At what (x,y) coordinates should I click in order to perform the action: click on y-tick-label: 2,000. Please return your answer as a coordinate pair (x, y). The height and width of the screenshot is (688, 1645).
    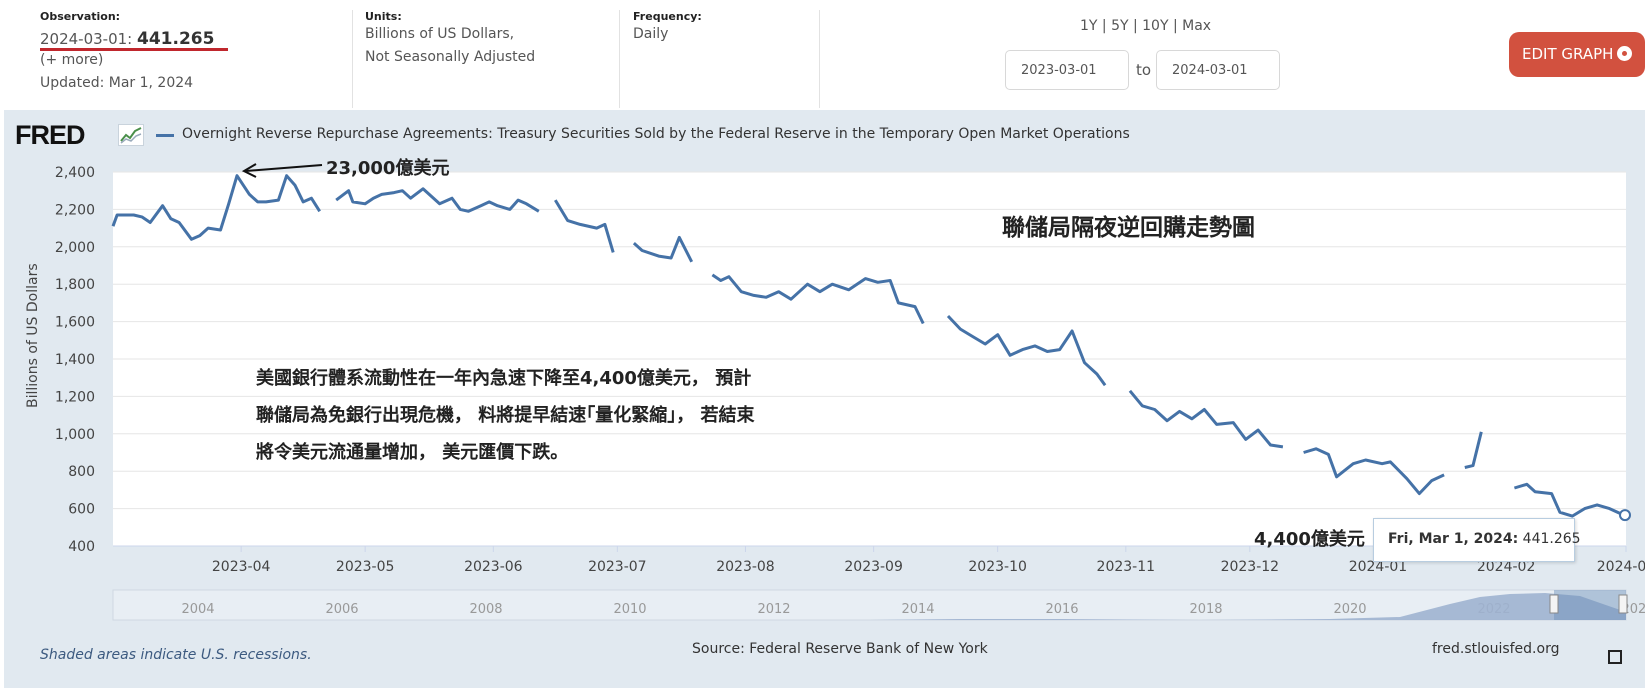
    Looking at the image, I should click on (75, 248).